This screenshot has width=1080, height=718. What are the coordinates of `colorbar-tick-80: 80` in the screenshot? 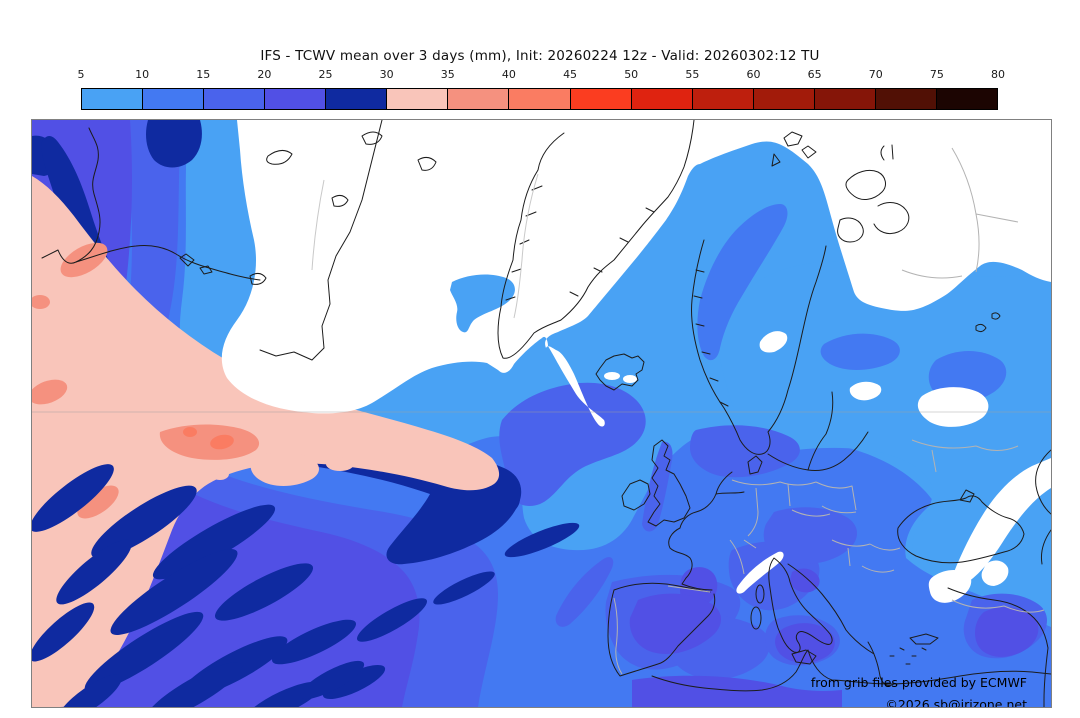 It's located at (998, 74).